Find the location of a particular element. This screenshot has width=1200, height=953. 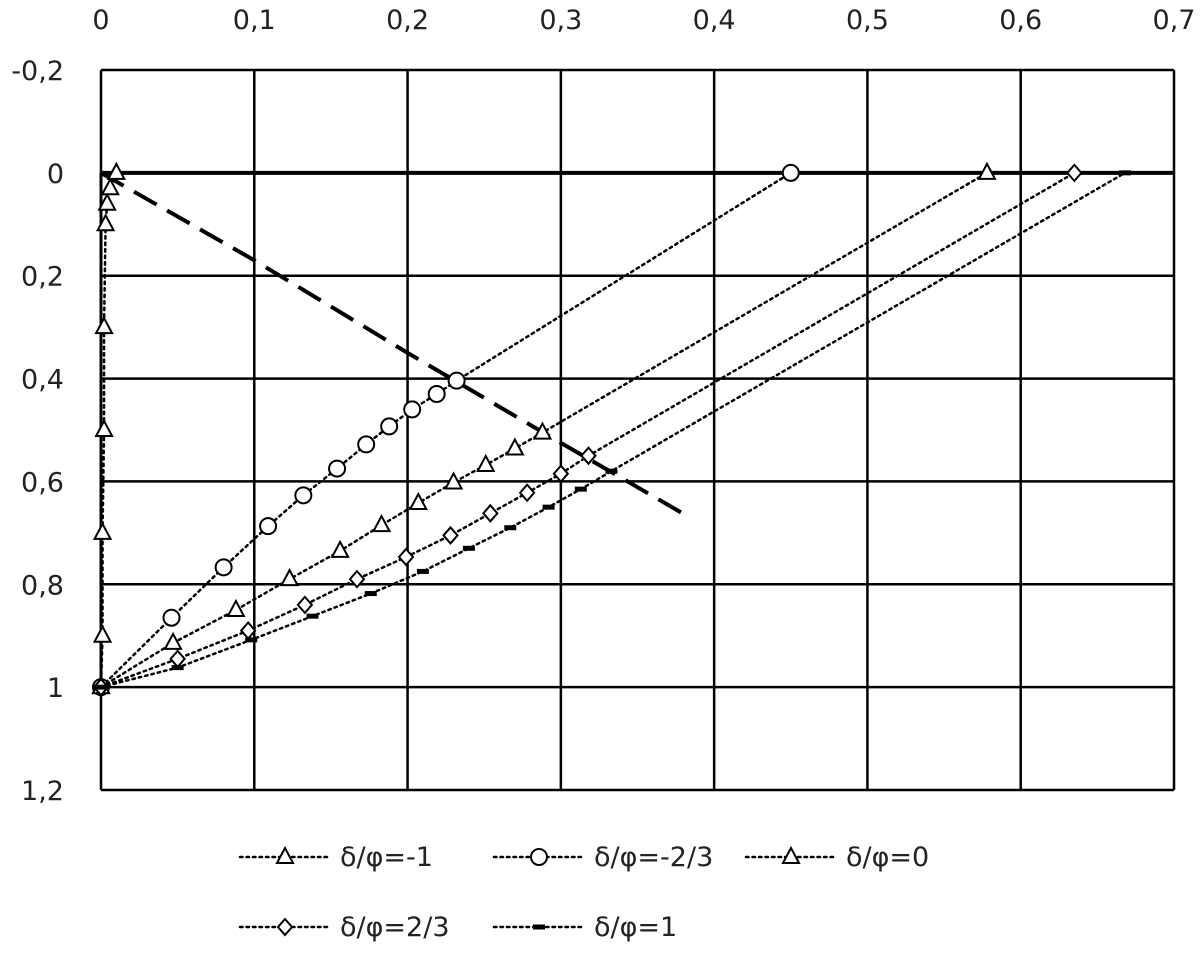

x-tick-label: 0,2 is located at coordinates (407, 20).